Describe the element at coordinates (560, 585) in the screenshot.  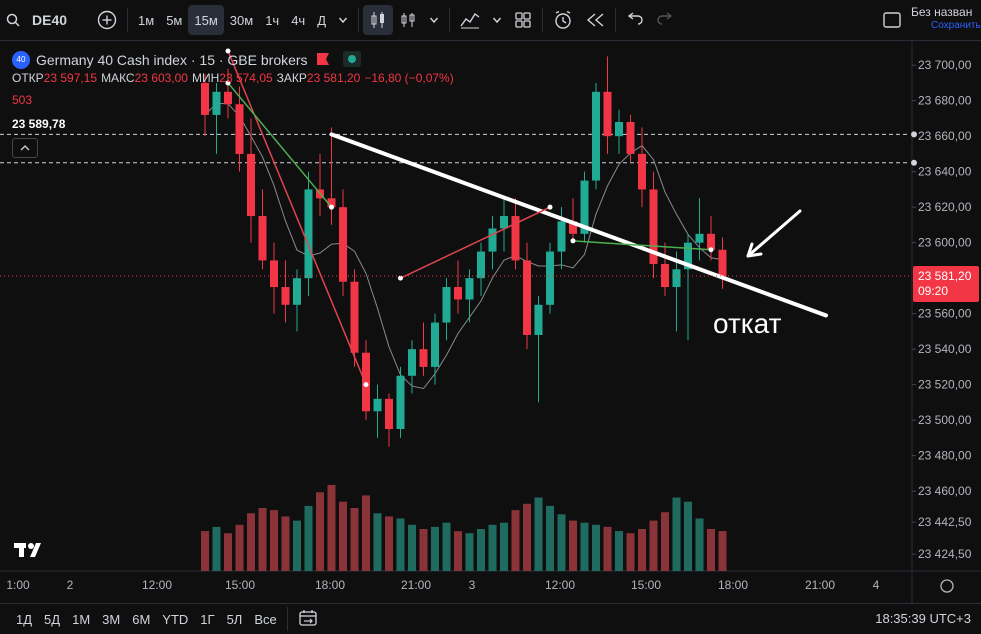
I see `time-tick-label: 12:00` at that location.